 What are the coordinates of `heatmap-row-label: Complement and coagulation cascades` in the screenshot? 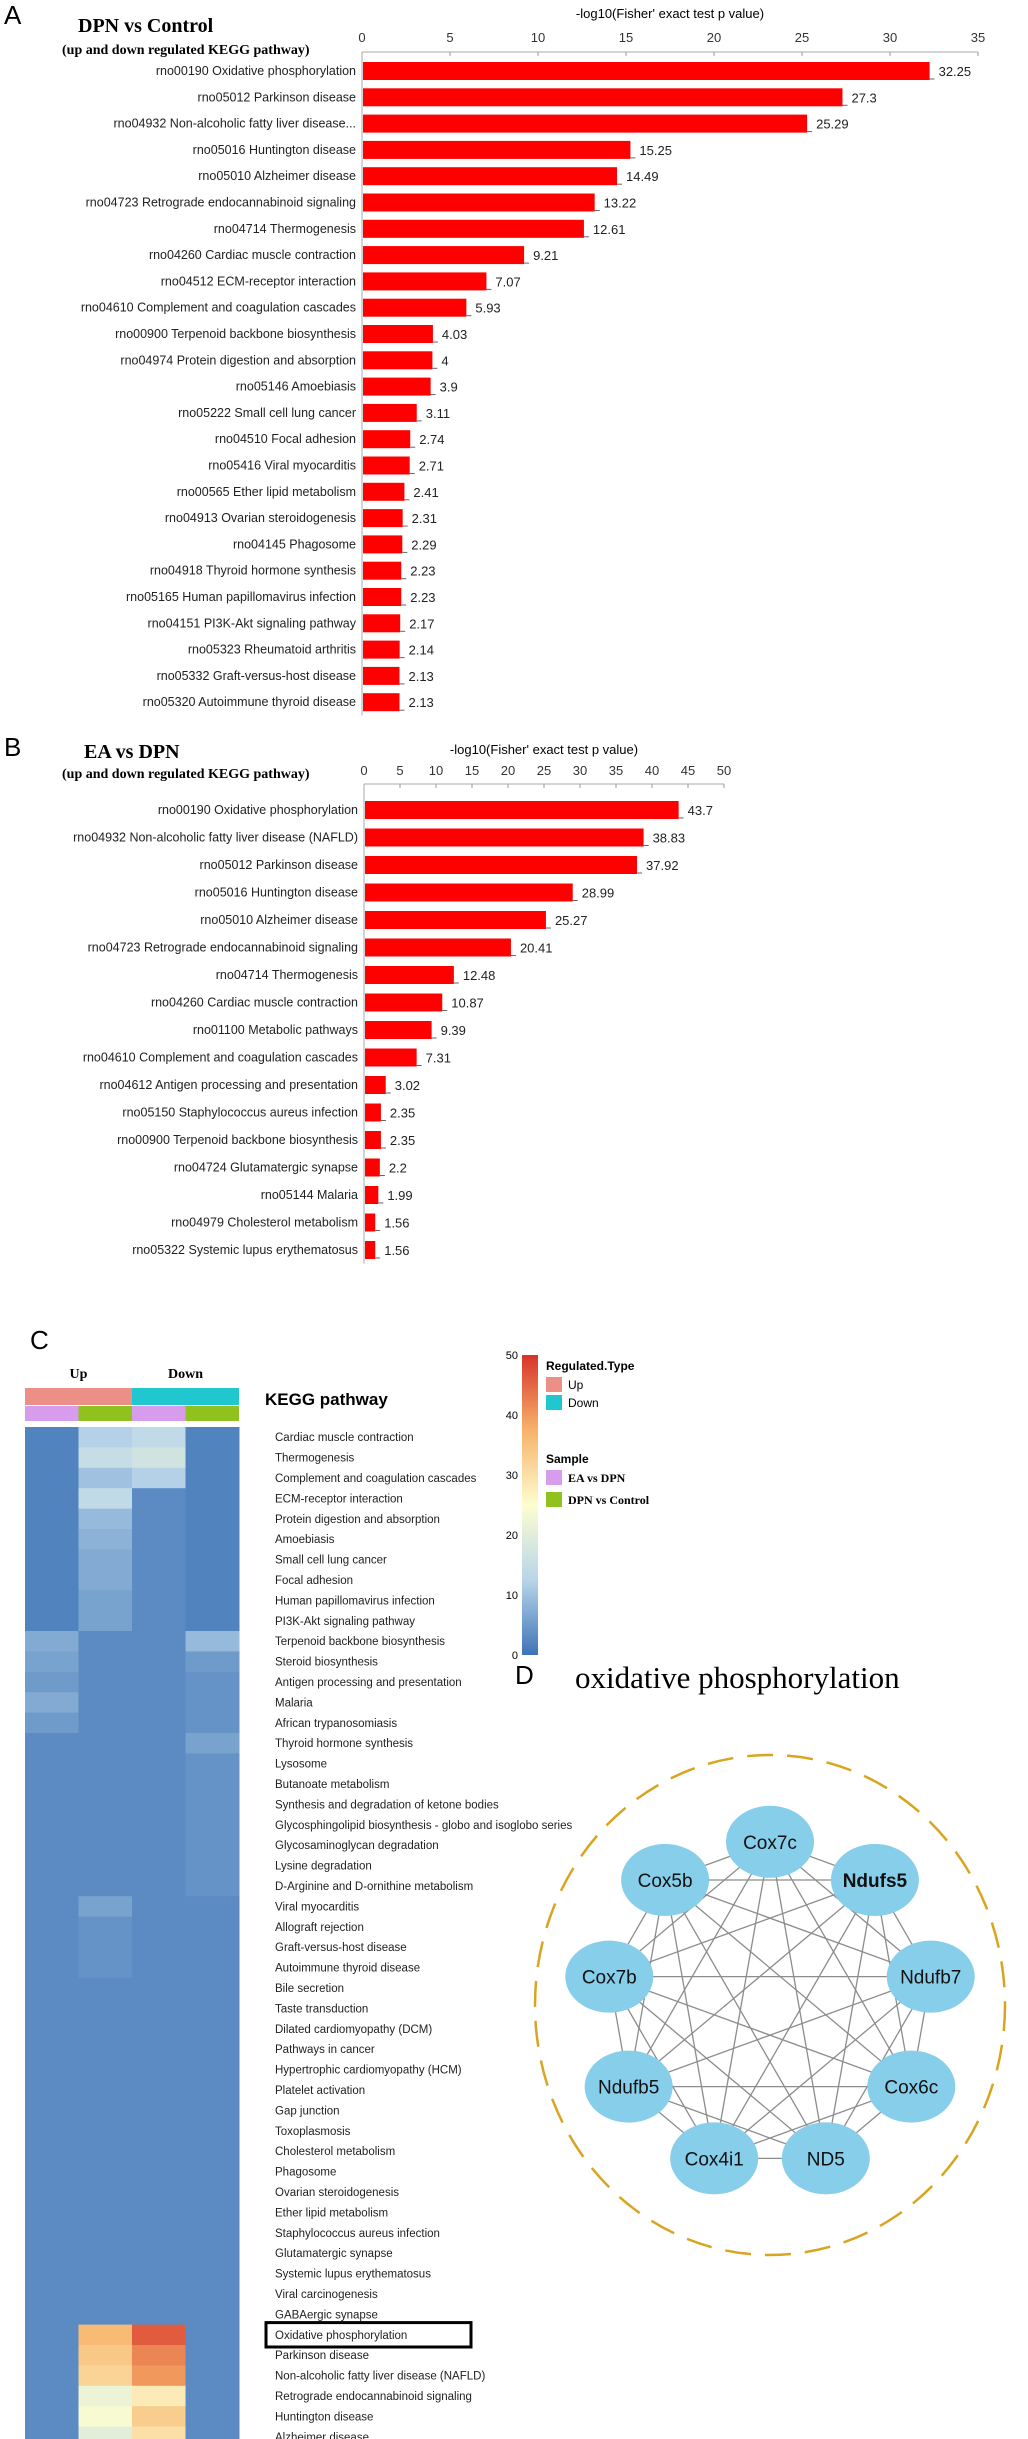 It's located at (376, 1479).